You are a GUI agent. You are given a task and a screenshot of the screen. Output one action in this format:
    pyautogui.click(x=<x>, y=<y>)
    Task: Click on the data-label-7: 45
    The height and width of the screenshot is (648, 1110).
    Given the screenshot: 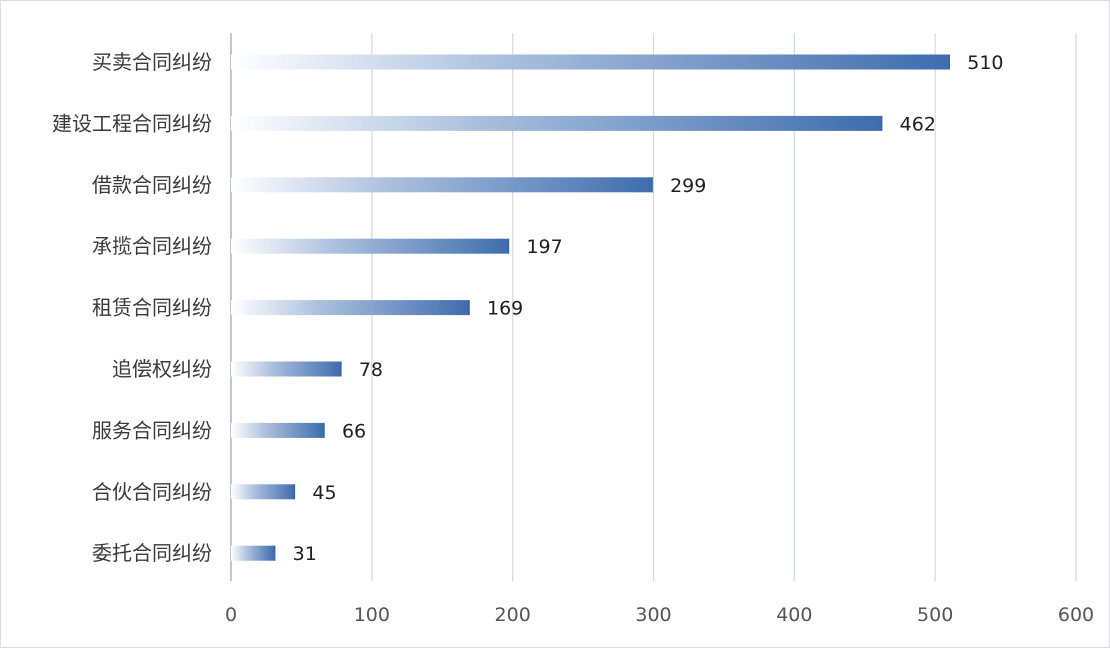 What is the action you would take?
    pyautogui.click(x=324, y=493)
    